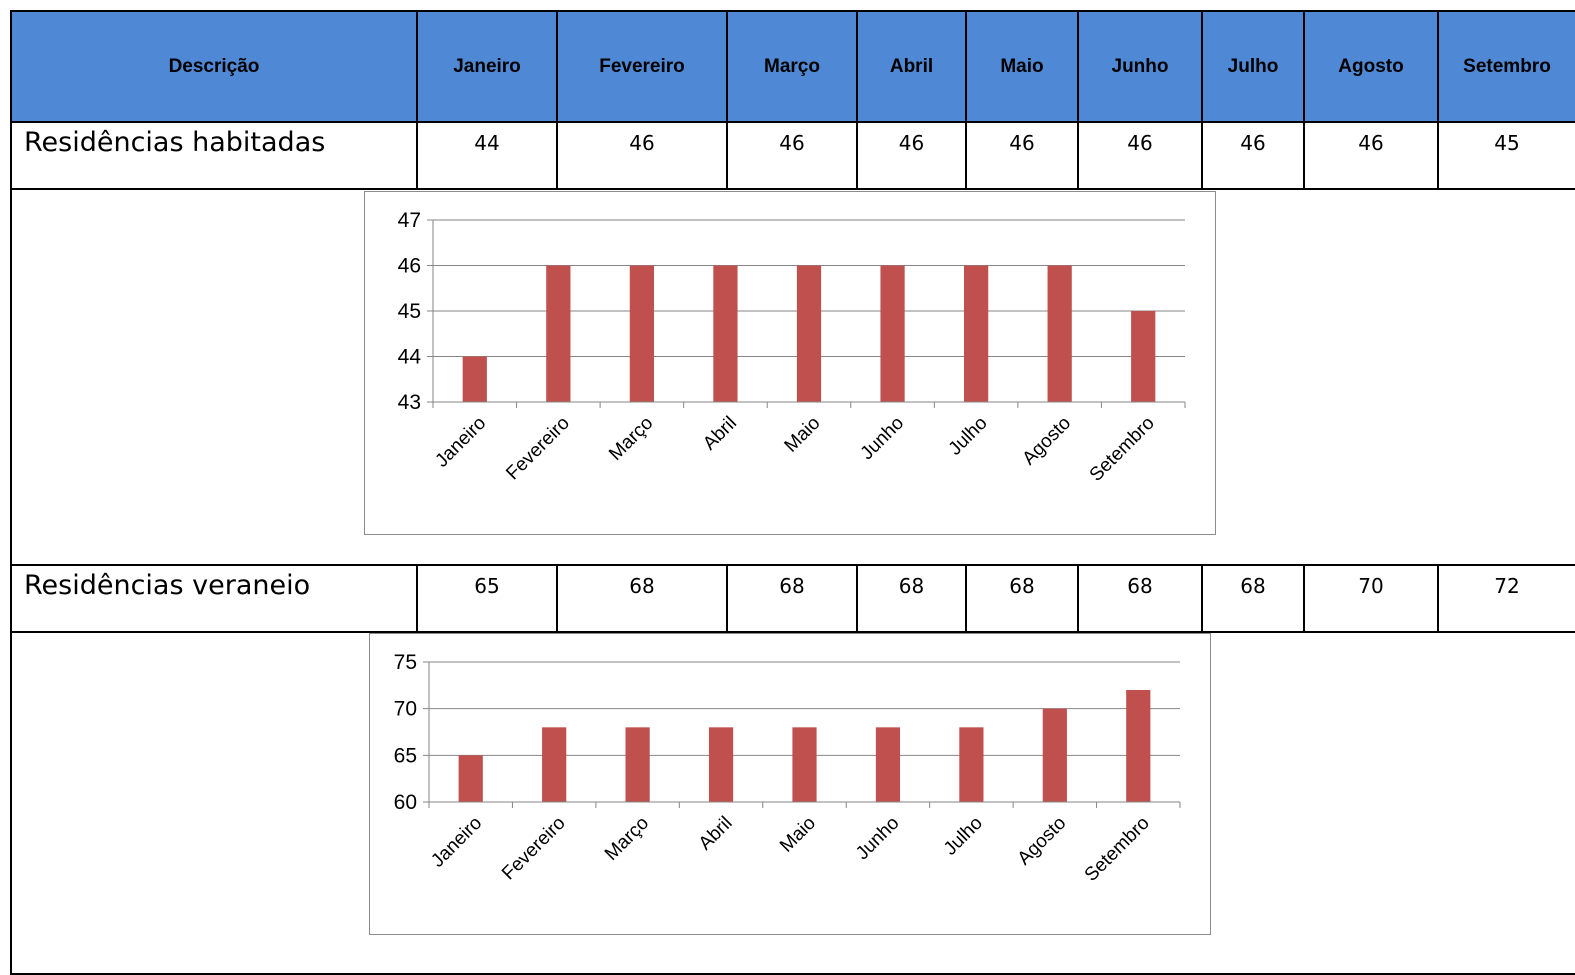 Image resolution: width=1575 pixels, height=975 pixels. What do you see at coordinates (1022, 66) in the screenshot?
I see `header-month: Maio` at bounding box center [1022, 66].